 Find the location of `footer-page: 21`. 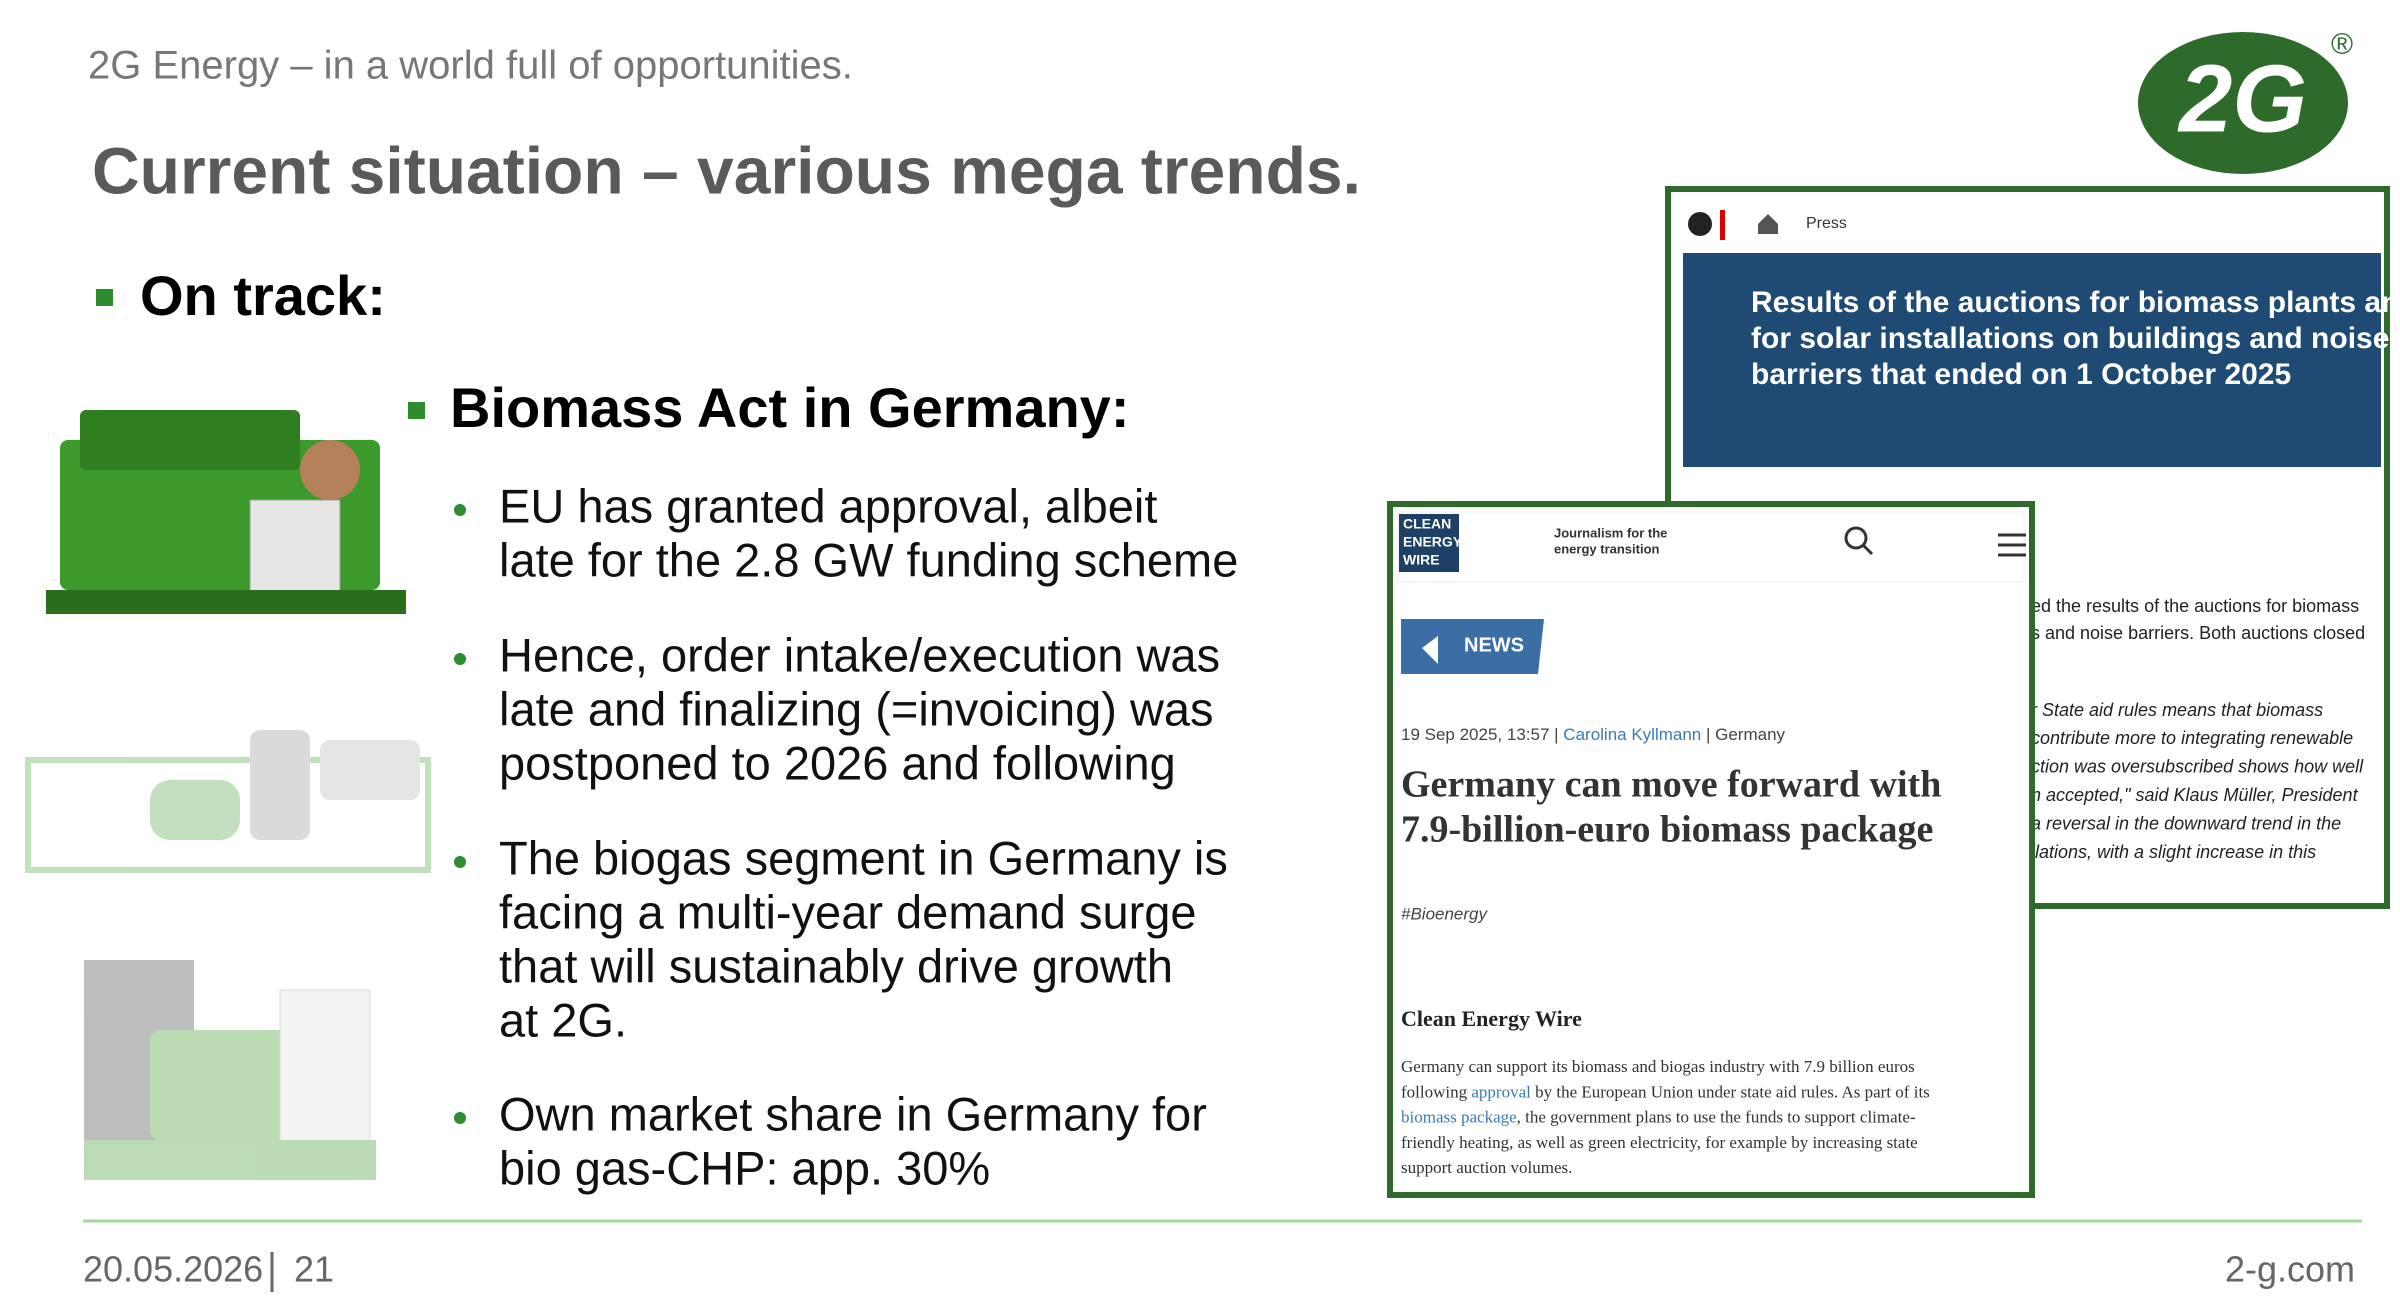

footer-page: 21 is located at coordinates (314, 1269).